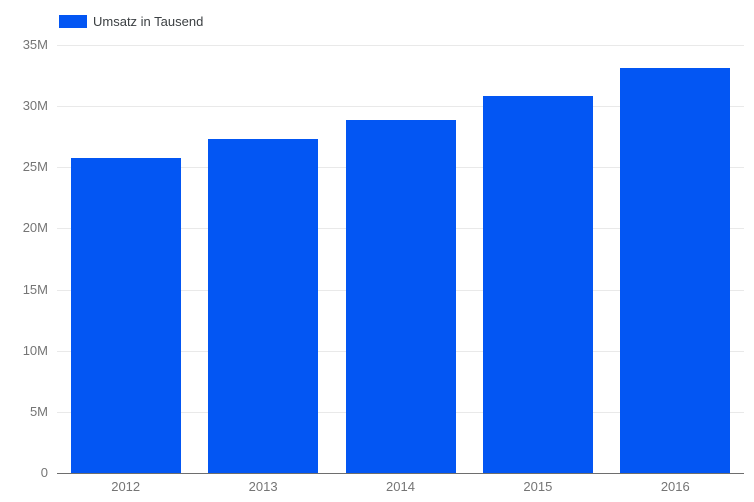  Describe the element at coordinates (35, 167) in the screenshot. I see `y-tick-label-25M: 25M` at that location.